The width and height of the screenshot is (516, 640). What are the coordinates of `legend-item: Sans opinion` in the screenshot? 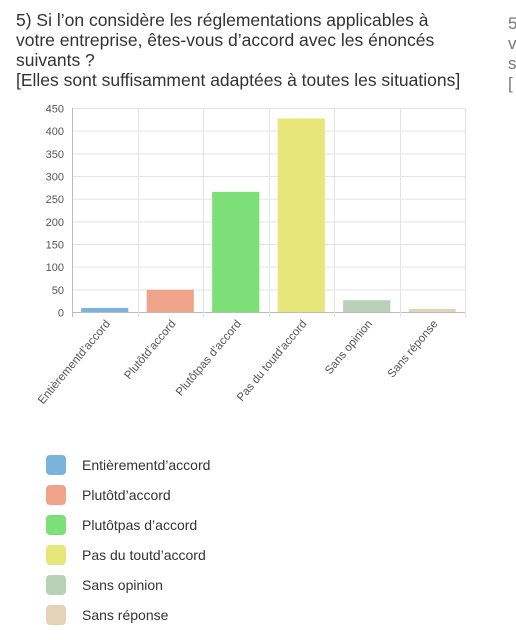 It's located at (128, 585).